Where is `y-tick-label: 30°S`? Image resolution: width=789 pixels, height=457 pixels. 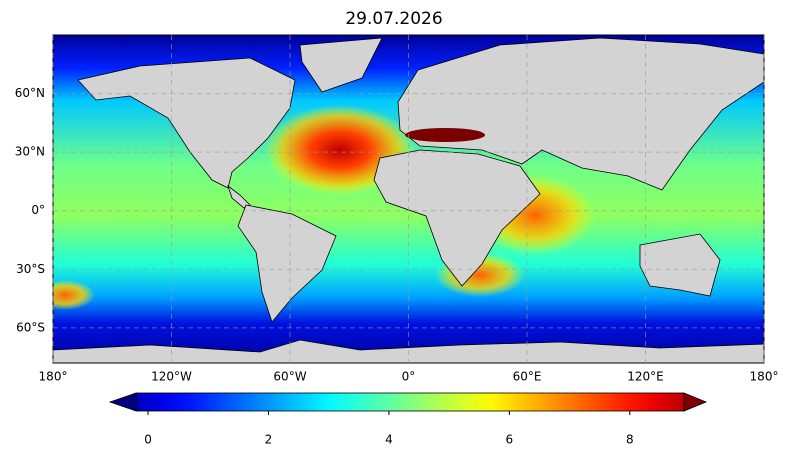 y-tick-label: 30°S is located at coordinates (30, 269).